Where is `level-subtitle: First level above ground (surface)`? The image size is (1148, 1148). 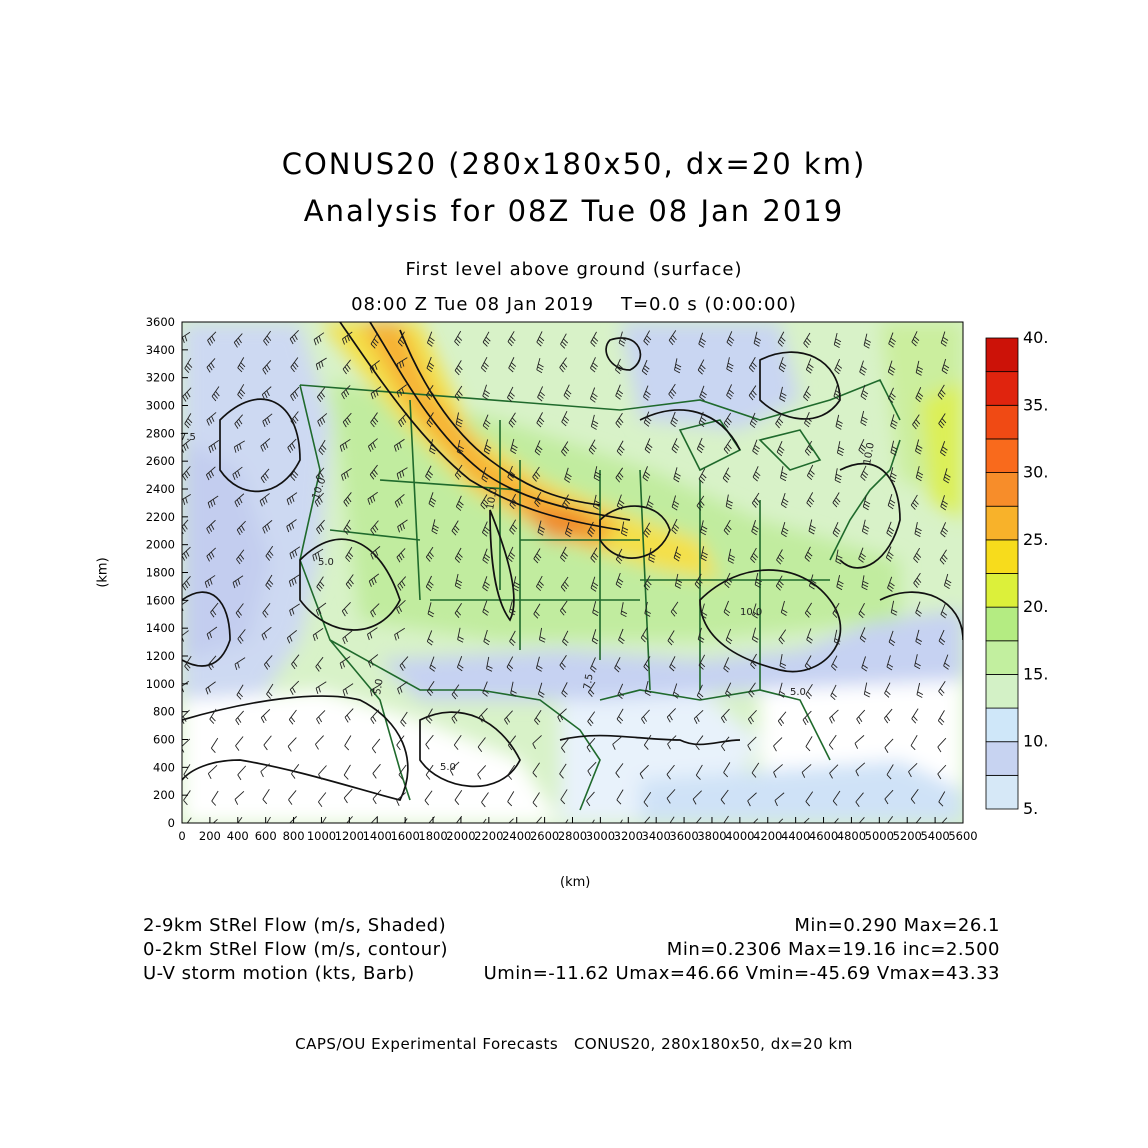
level-subtitle: First level above ground (surface) is located at coordinates (574, 269).